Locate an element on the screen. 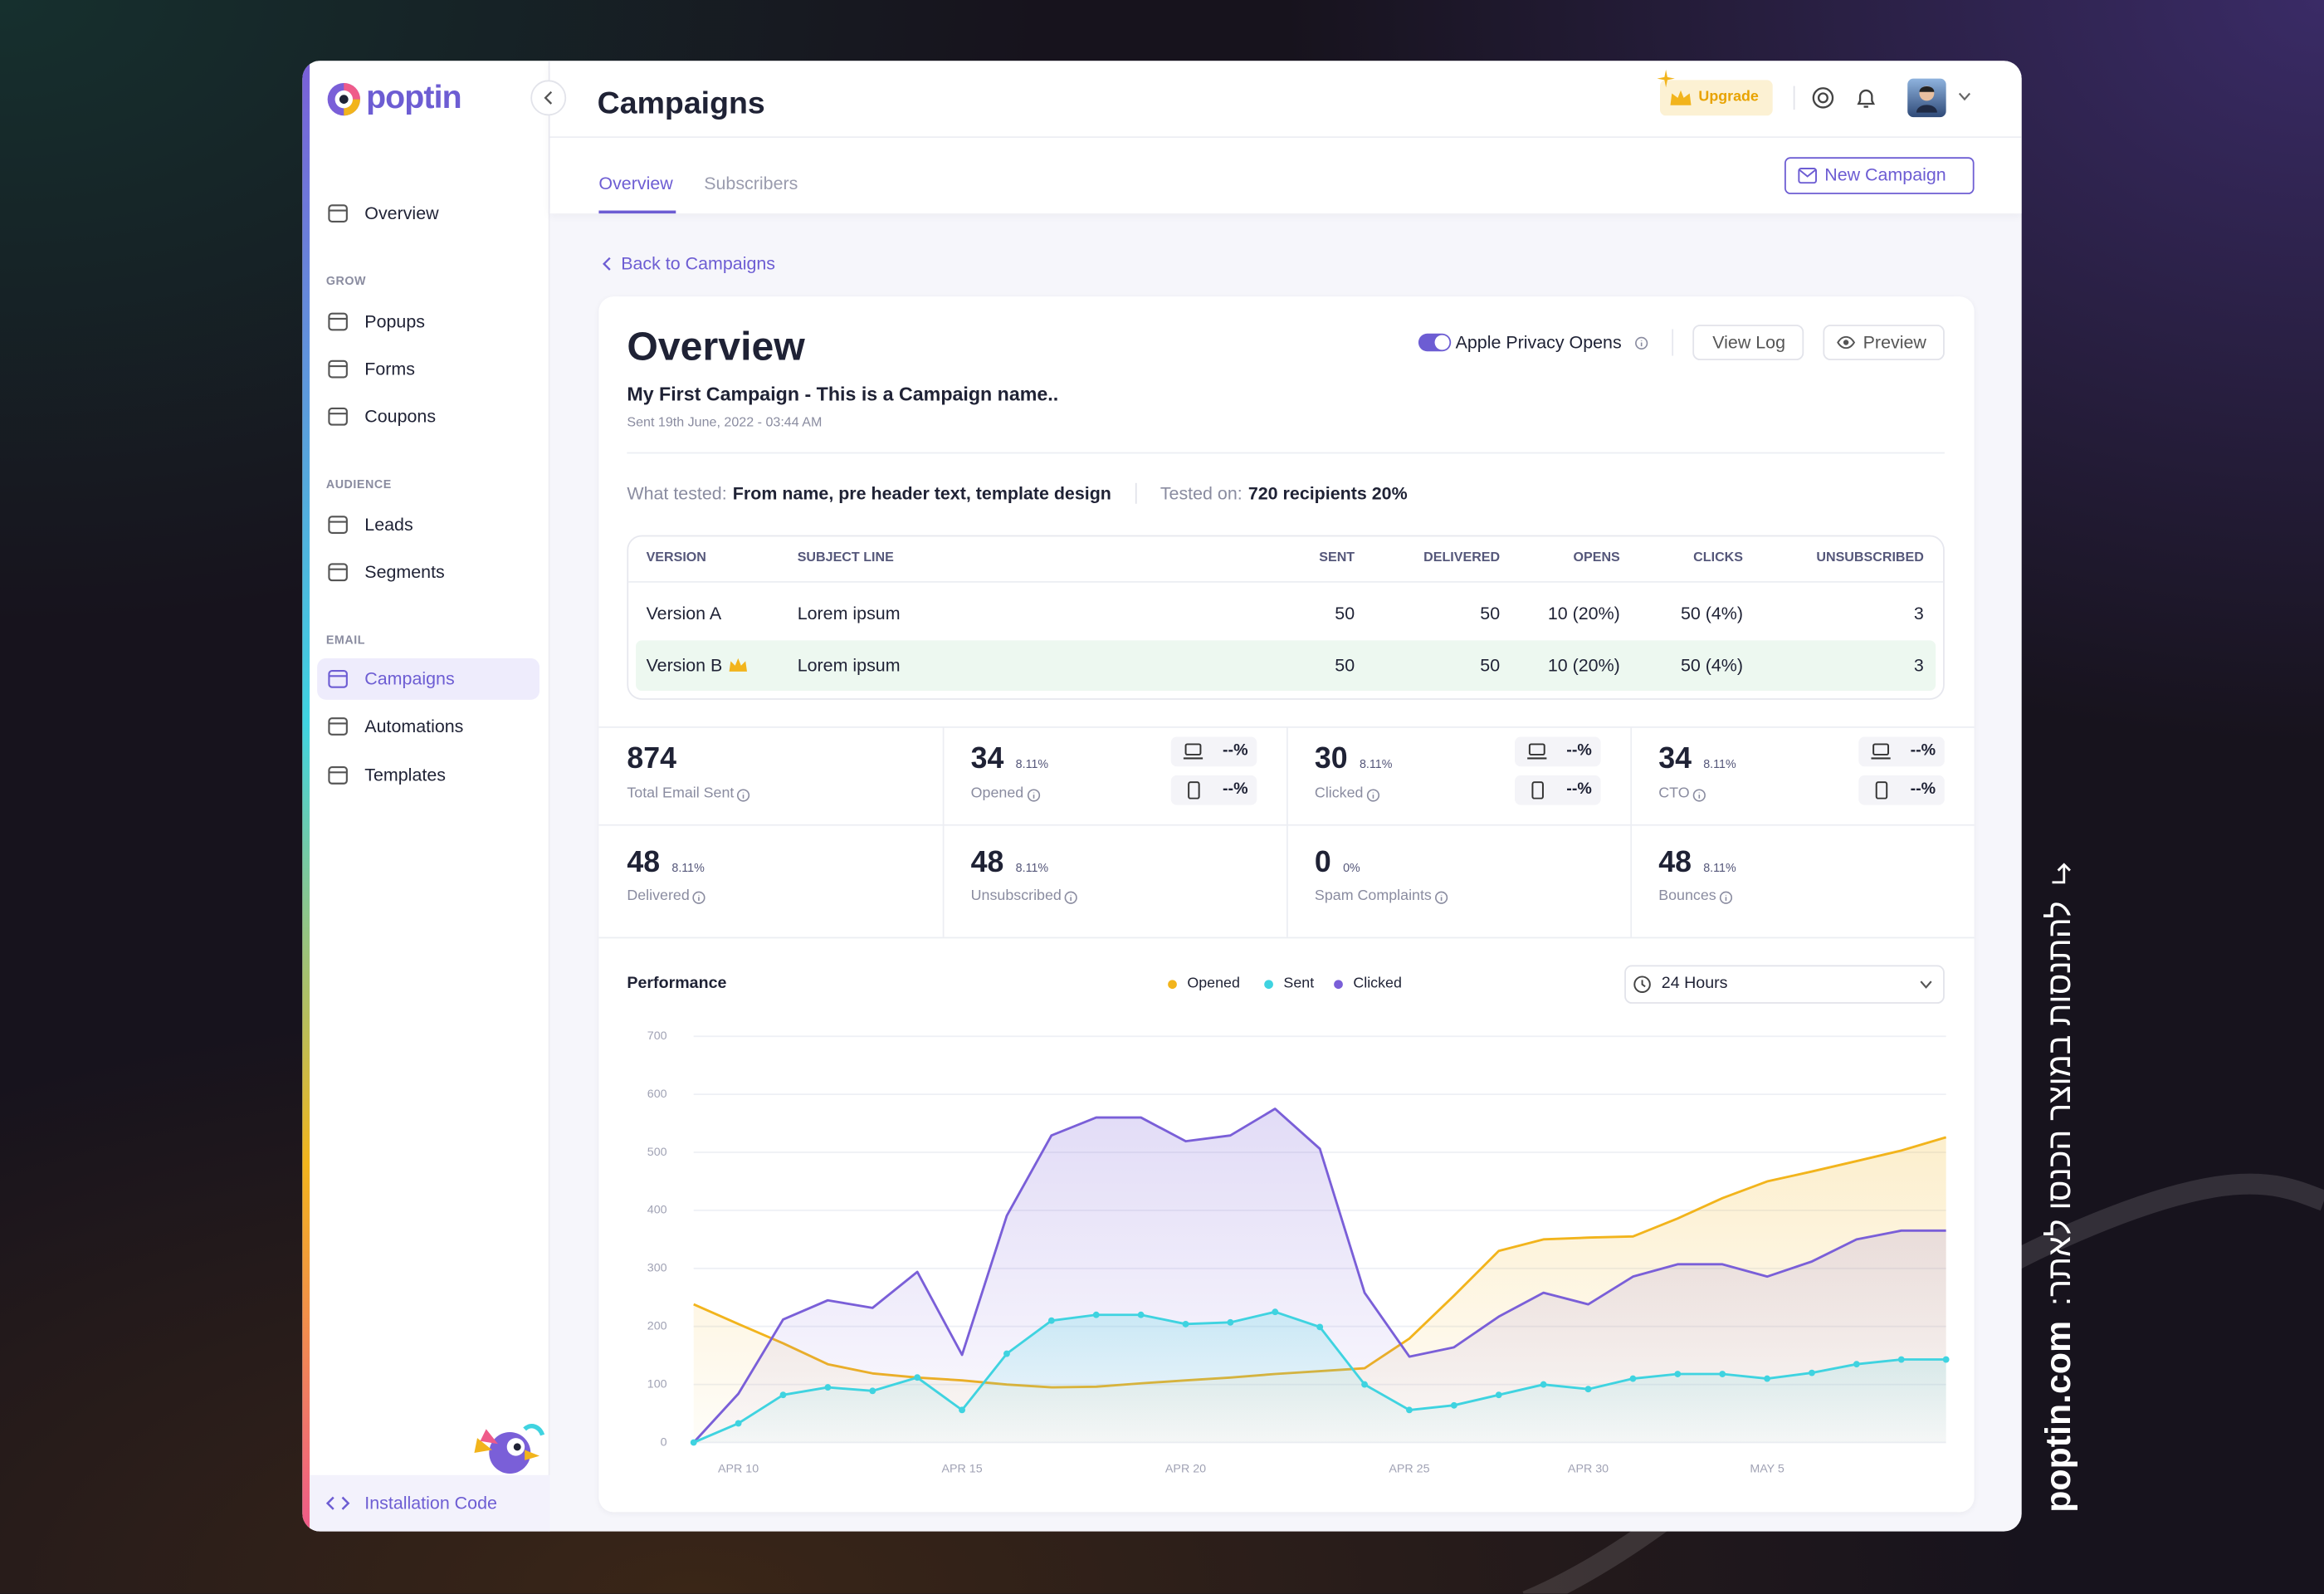 Image resolution: width=2324 pixels, height=1594 pixels. table-cell: 50 (4%) is located at coordinates (1711, 613).